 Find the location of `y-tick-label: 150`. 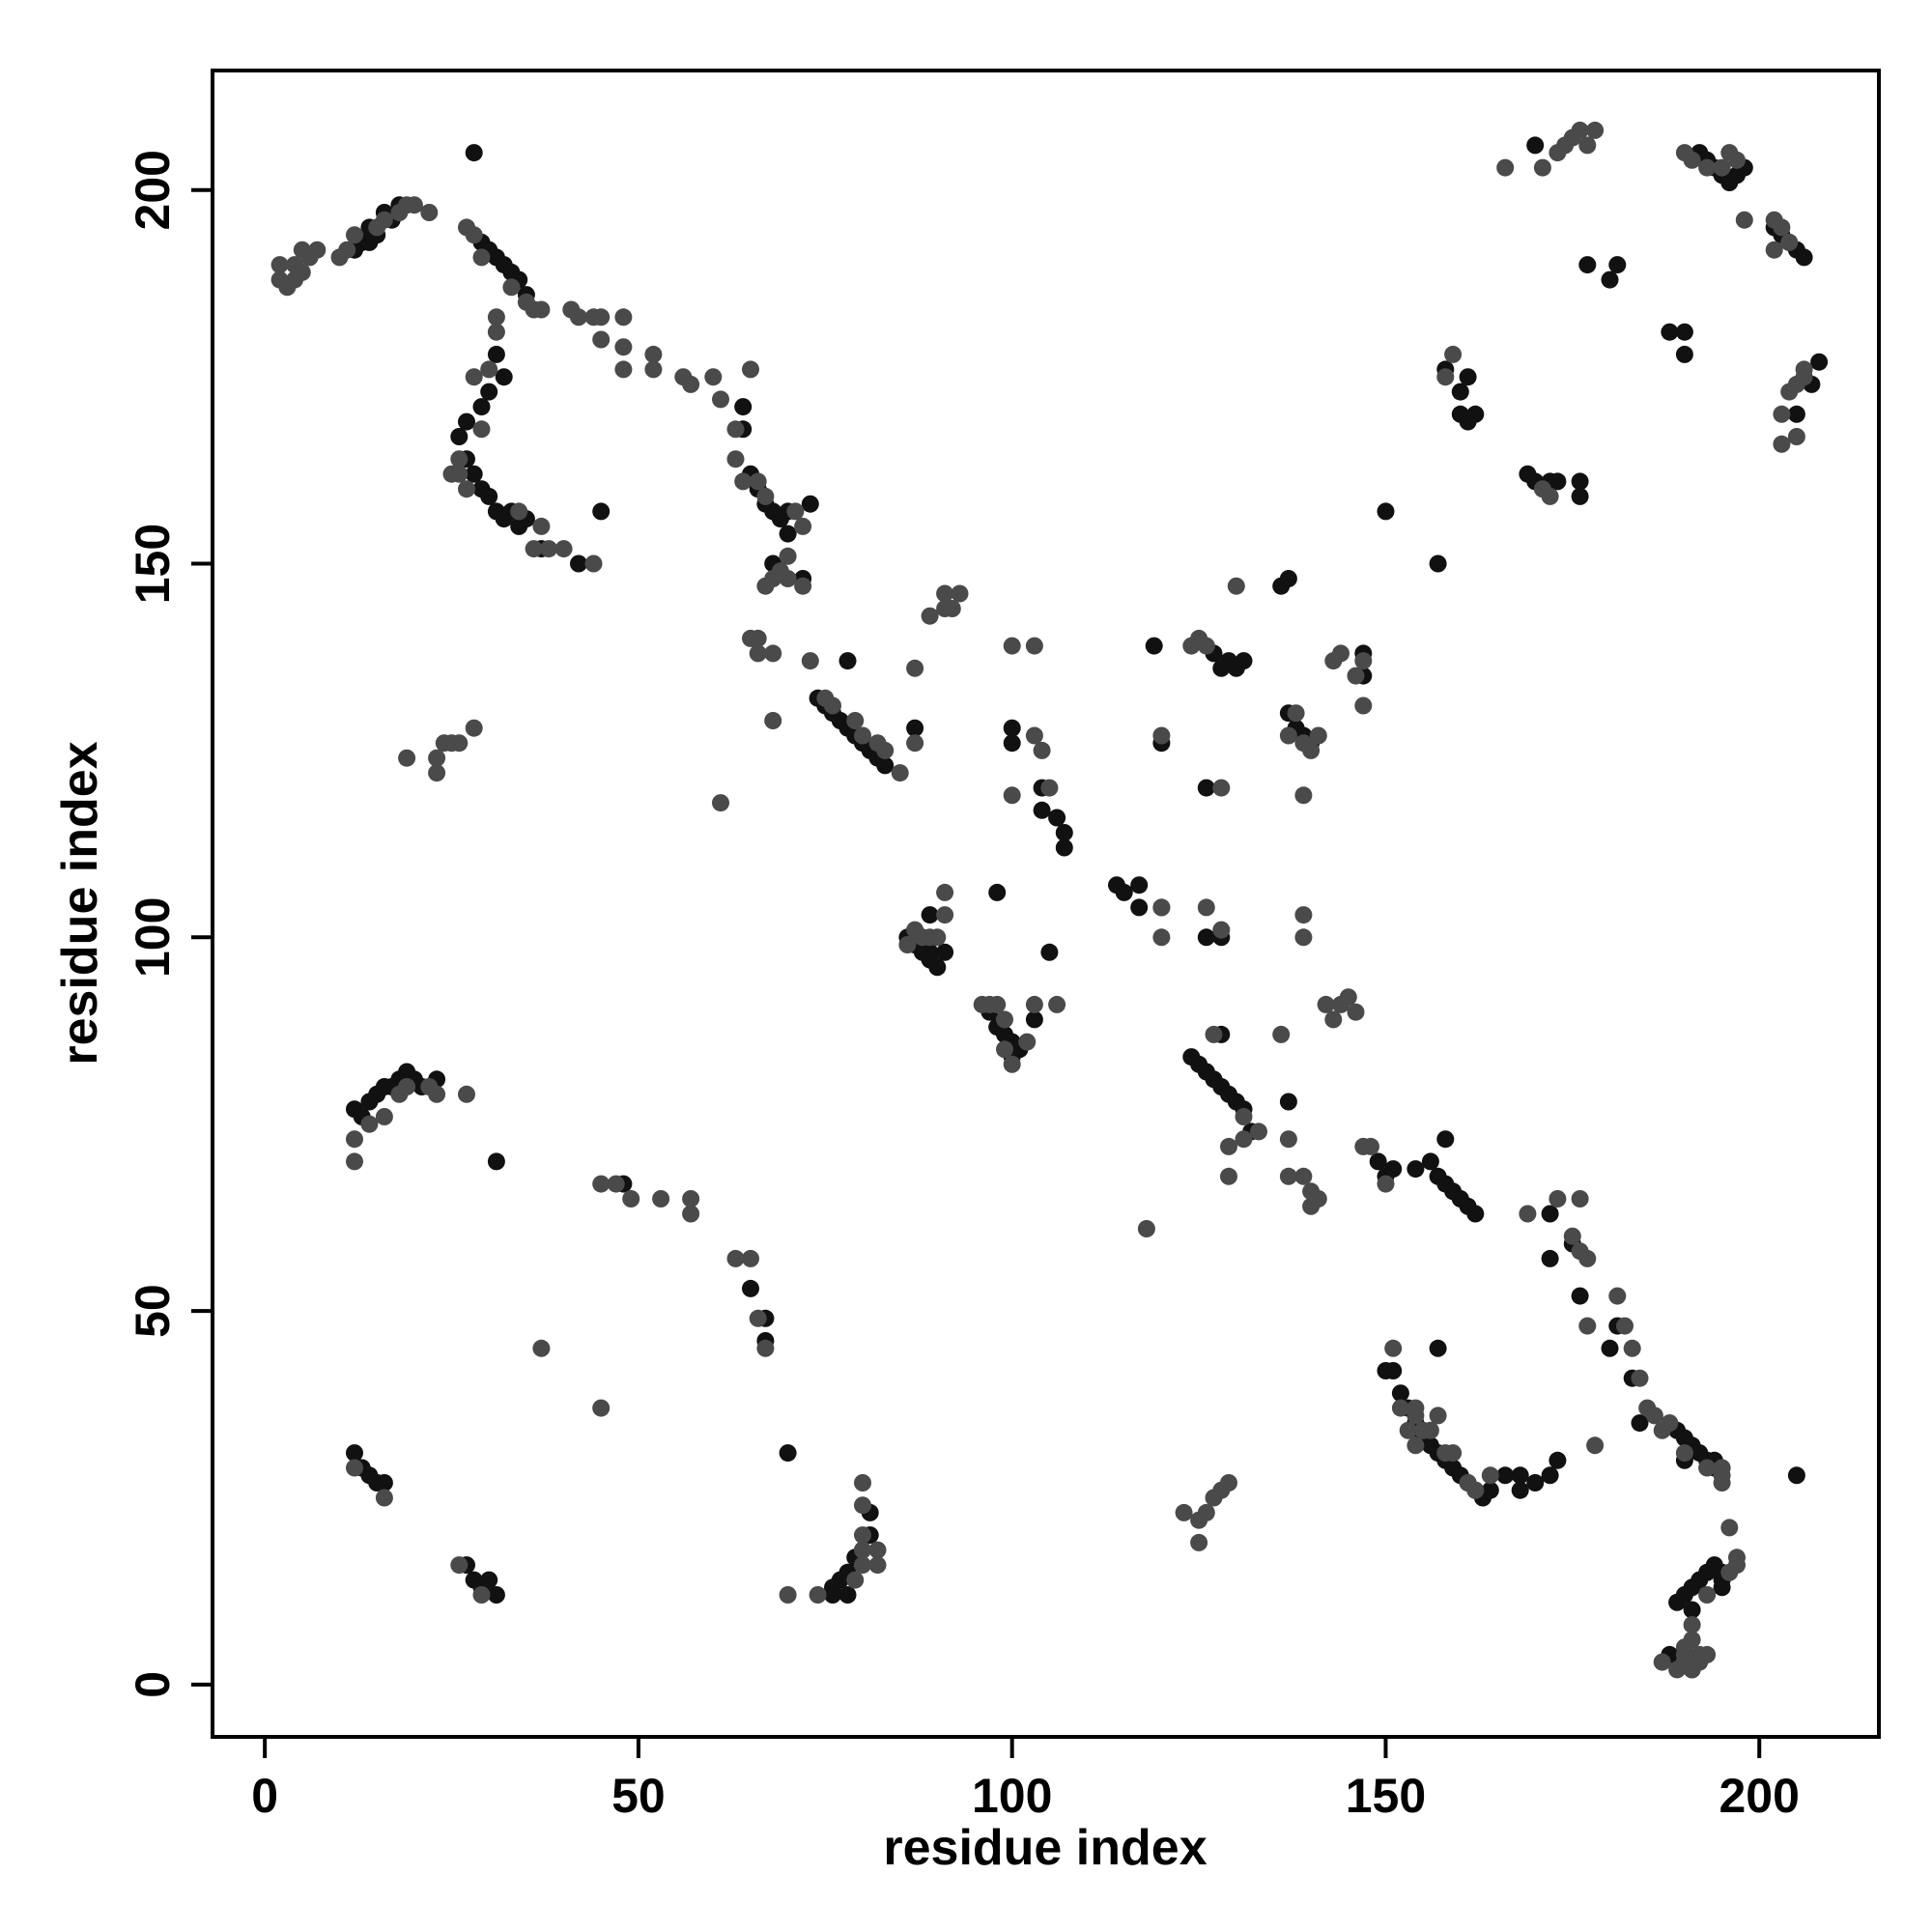

y-tick-label: 150 is located at coordinates (153, 564).